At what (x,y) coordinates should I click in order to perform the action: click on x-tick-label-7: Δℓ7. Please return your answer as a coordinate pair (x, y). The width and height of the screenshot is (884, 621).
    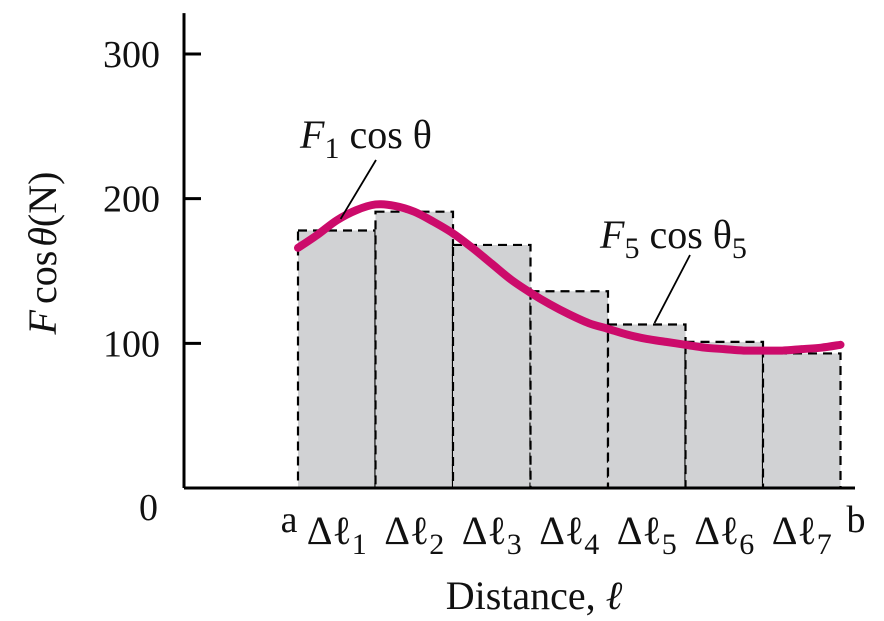
    Looking at the image, I should click on (802, 534).